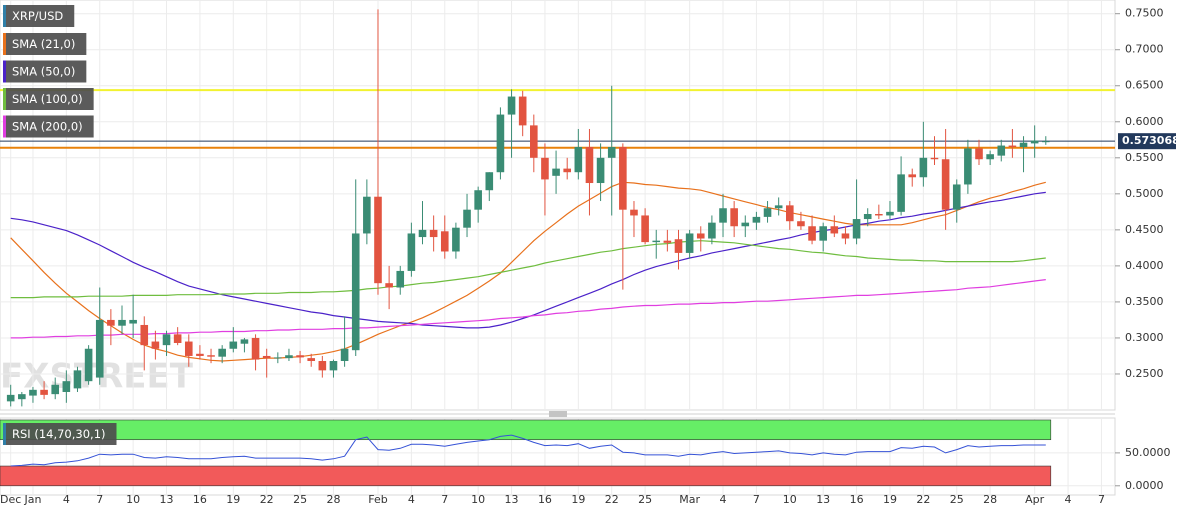  I want to click on legend-label: SMA (50,0), so click(43, 72).